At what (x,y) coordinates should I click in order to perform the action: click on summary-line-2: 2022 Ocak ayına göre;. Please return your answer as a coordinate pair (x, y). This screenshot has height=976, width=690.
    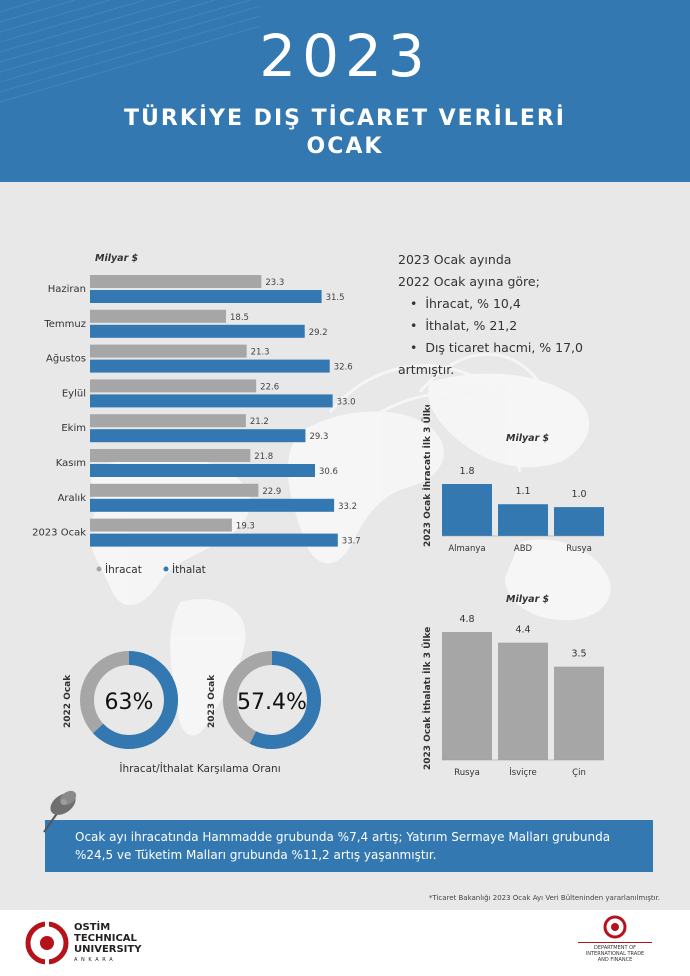
    Looking at the image, I should click on (469, 281).